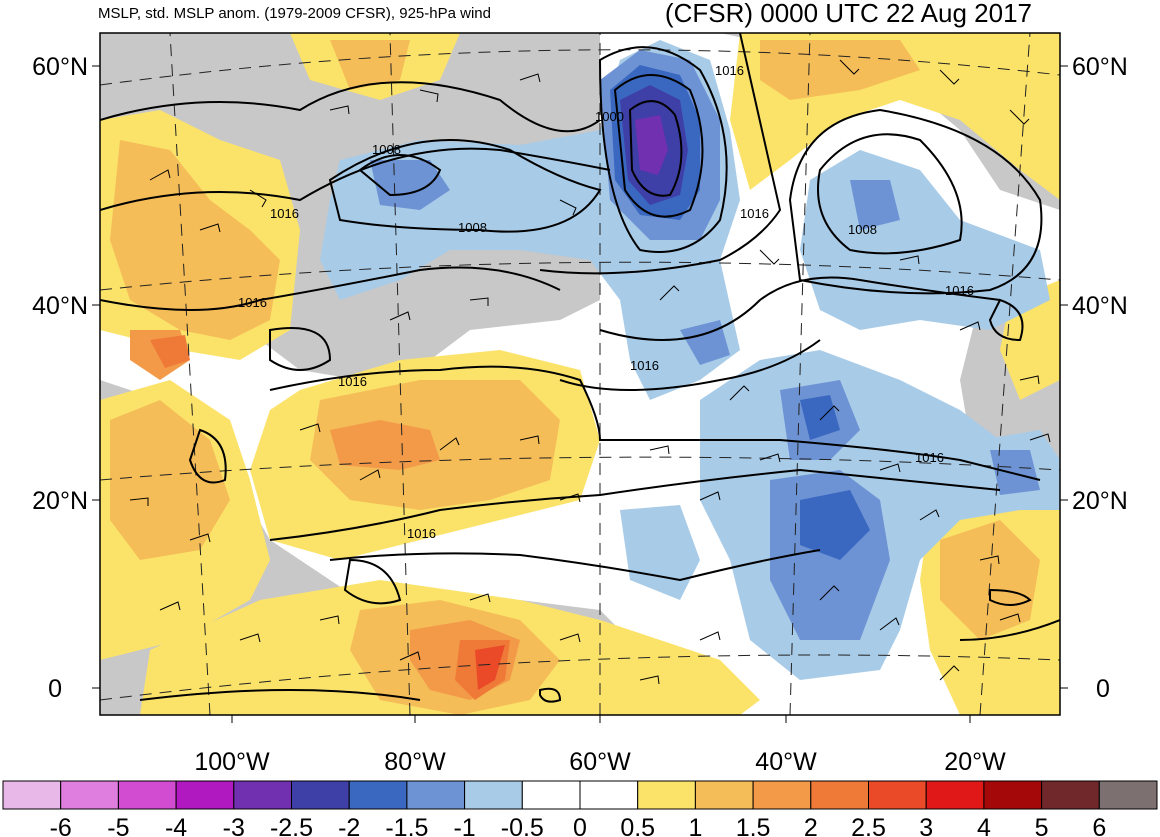 Image resolution: width=1160 pixels, height=837 pixels. What do you see at coordinates (695, 825) in the screenshot?
I see `colorbar-label: 1` at bounding box center [695, 825].